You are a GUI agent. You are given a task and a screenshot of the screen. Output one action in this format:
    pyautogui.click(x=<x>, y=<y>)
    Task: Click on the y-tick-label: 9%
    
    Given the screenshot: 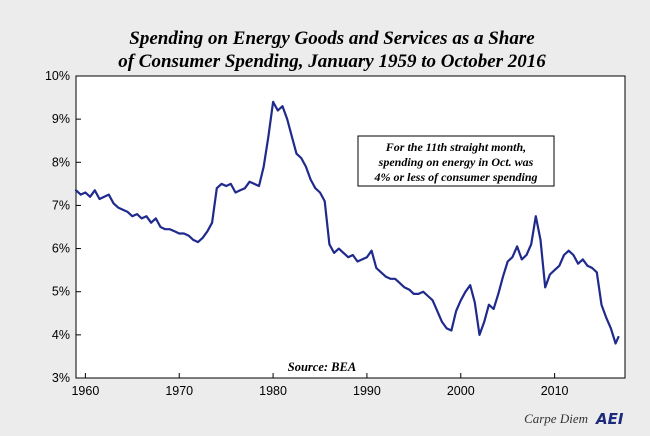 What is the action you would take?
    pyautogui.click(x=61, y=119)
    